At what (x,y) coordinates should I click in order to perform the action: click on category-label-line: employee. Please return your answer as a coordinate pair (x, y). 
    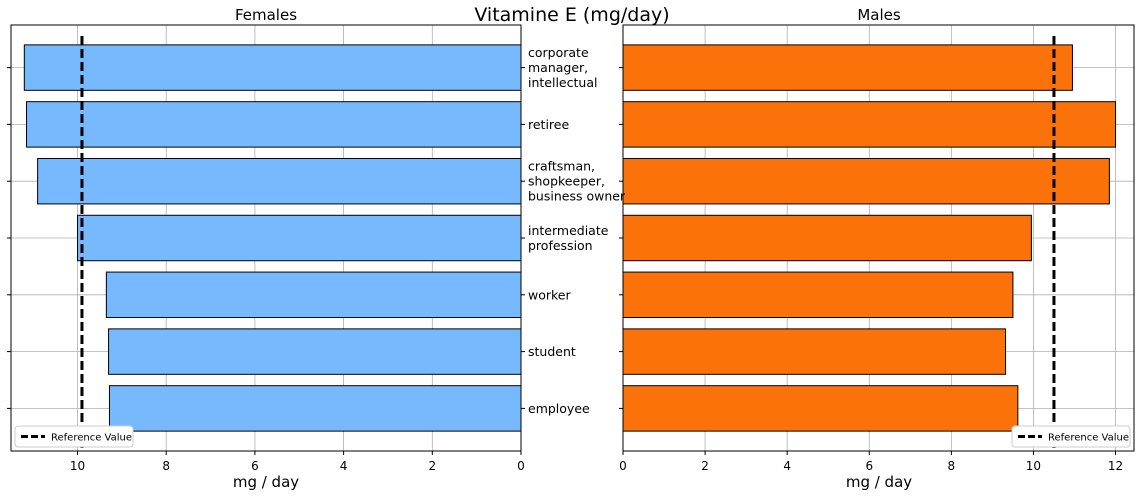
    Looking at the image, I should click on (559, 408).